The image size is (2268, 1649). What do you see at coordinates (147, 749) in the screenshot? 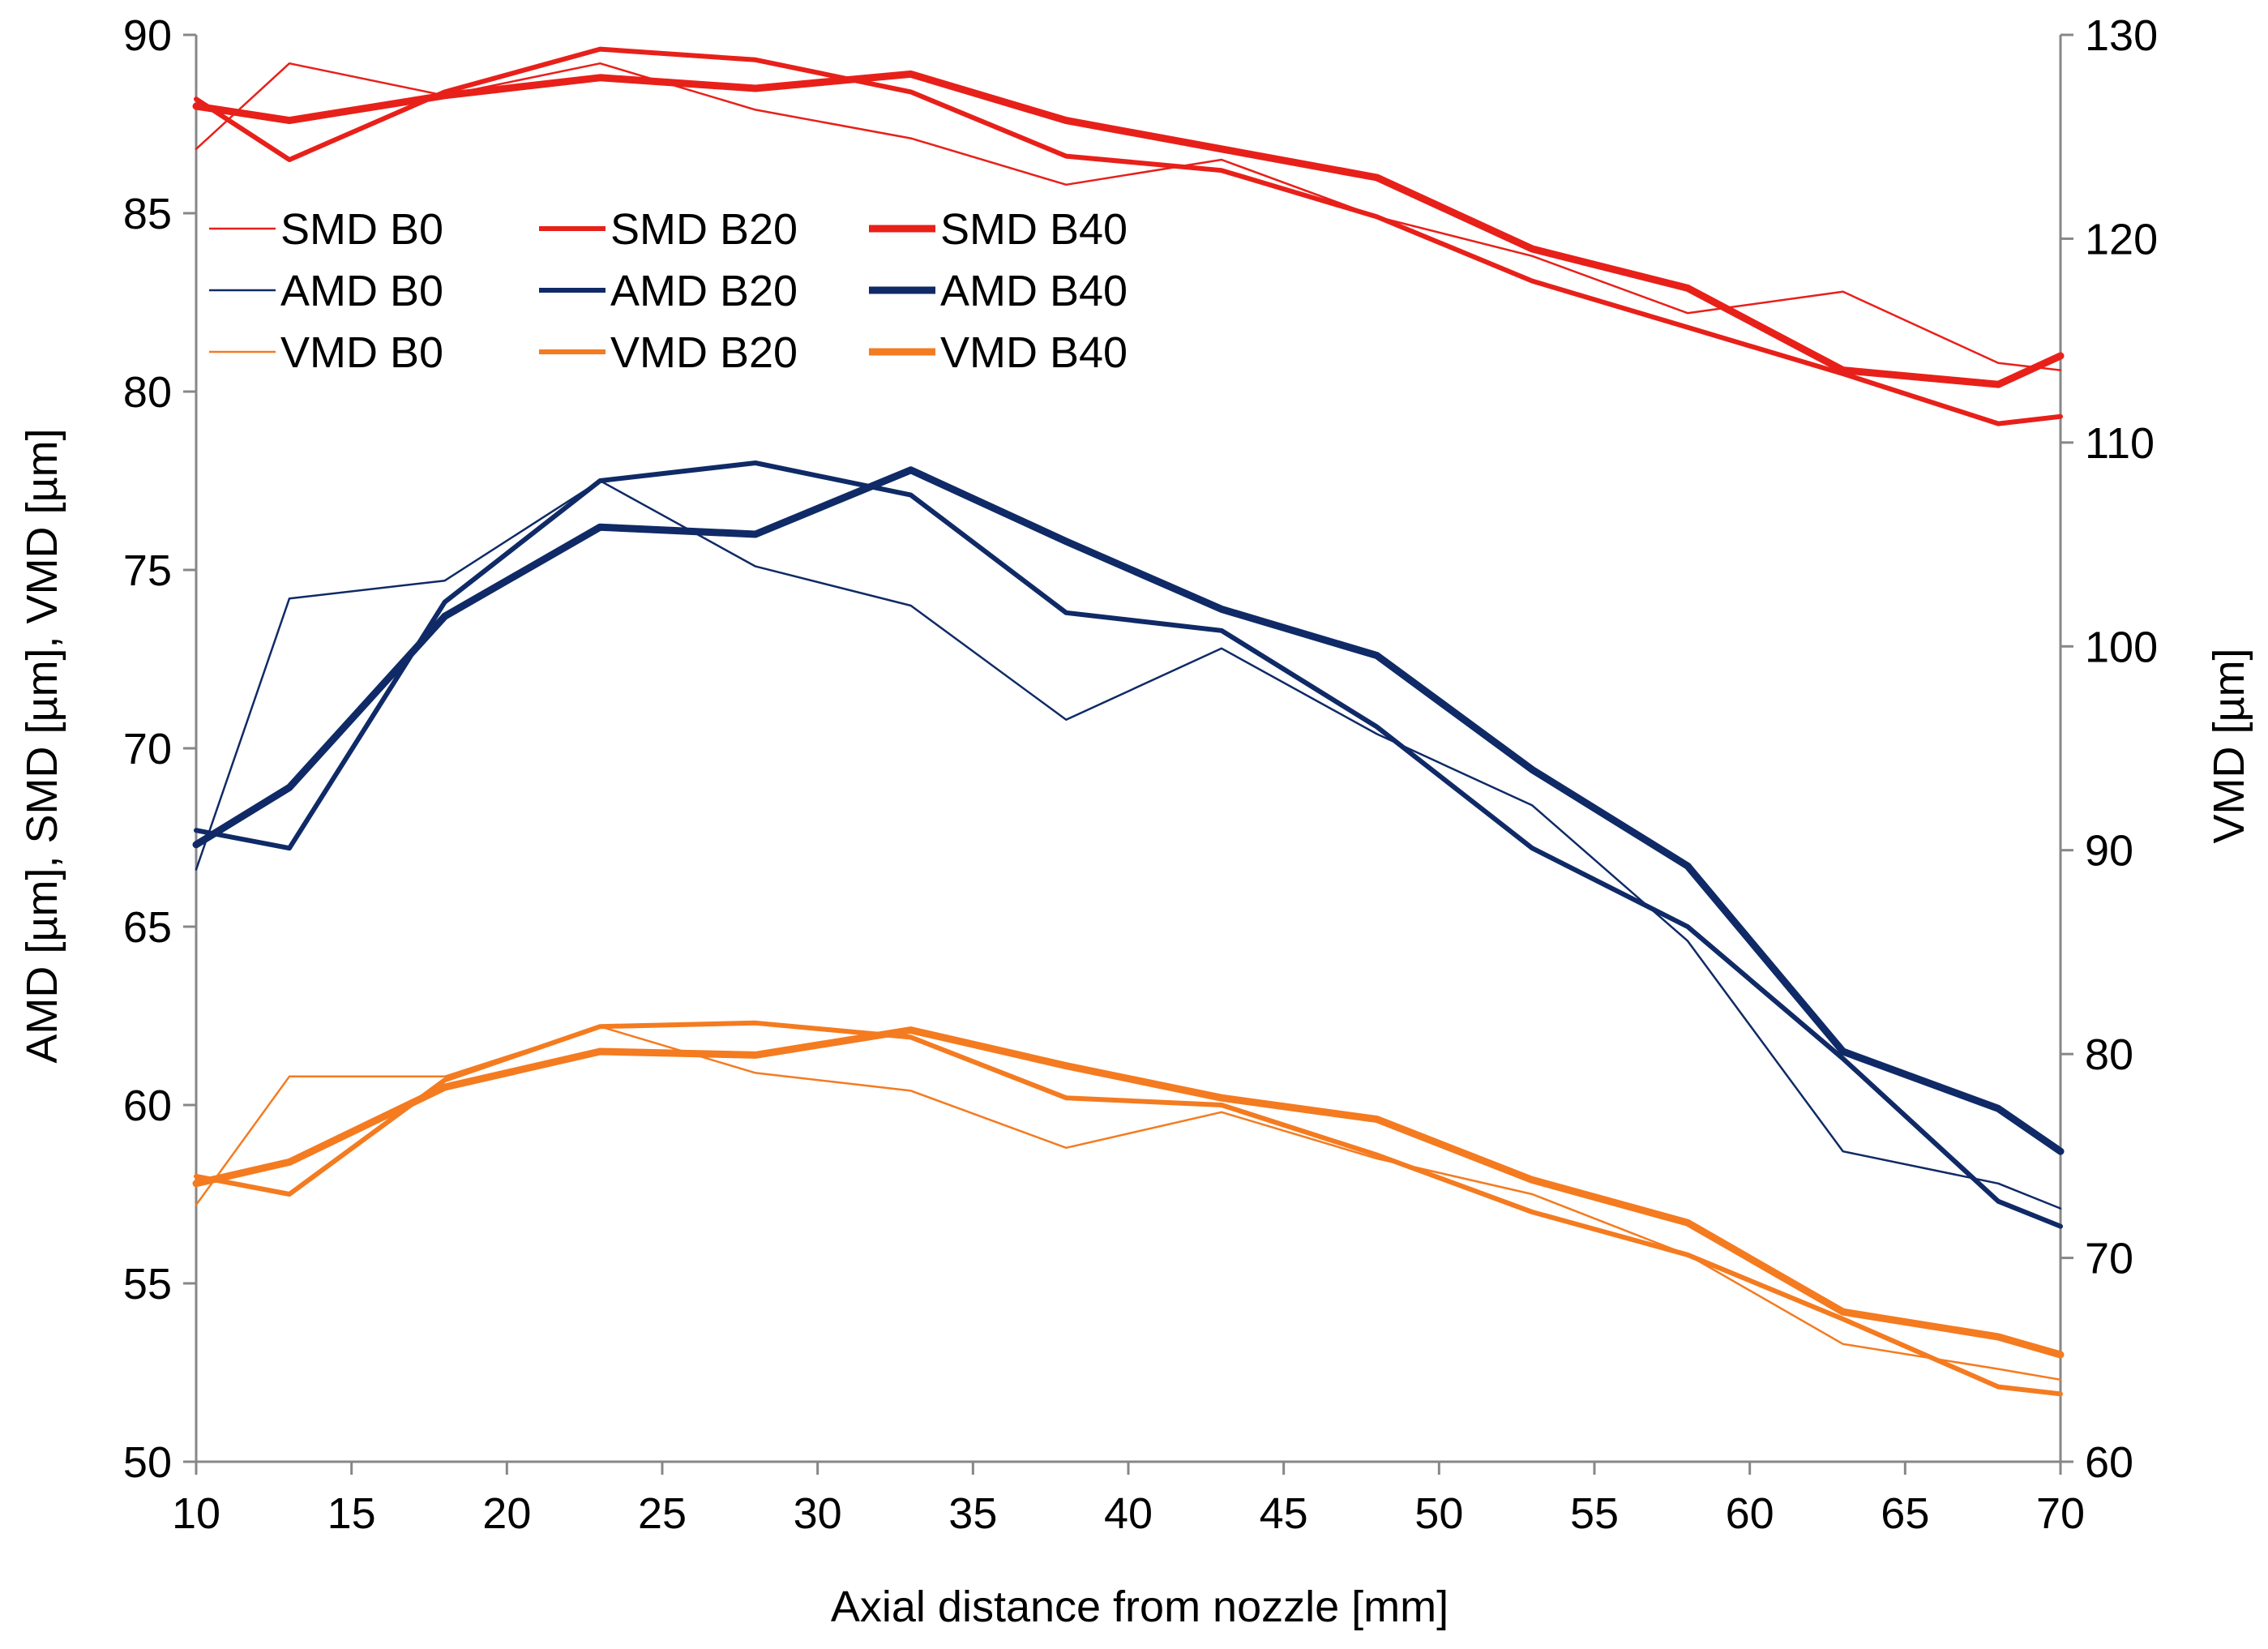
I see `y-tick-label: 70` at bounding box center [147, 749].